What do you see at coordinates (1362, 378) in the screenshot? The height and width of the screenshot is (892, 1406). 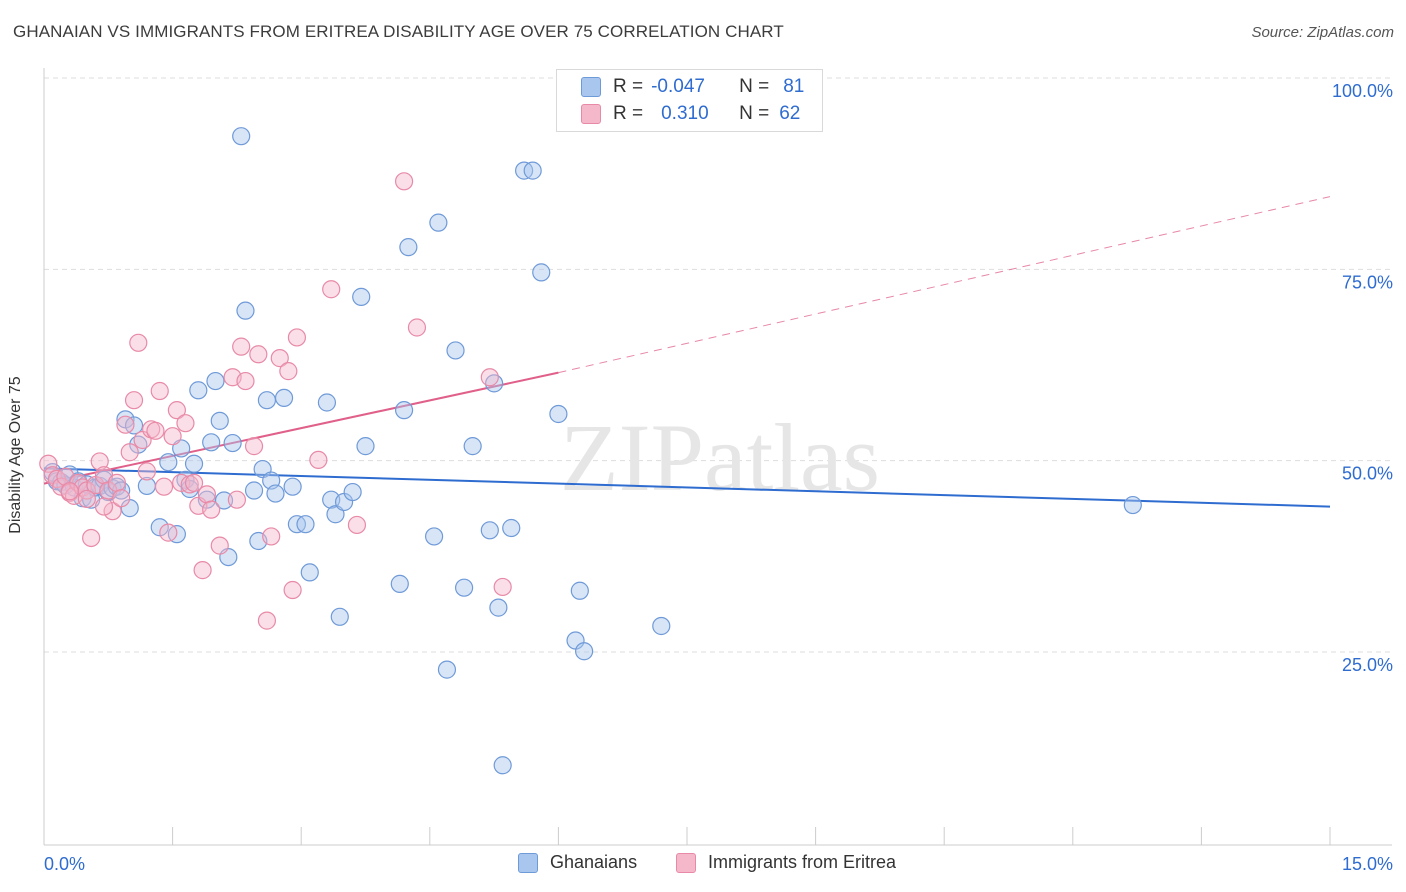 I see `y-tick-labels: 25.0% 50.0% 75.0% 100.0%` at bounding box center [1362, 378].